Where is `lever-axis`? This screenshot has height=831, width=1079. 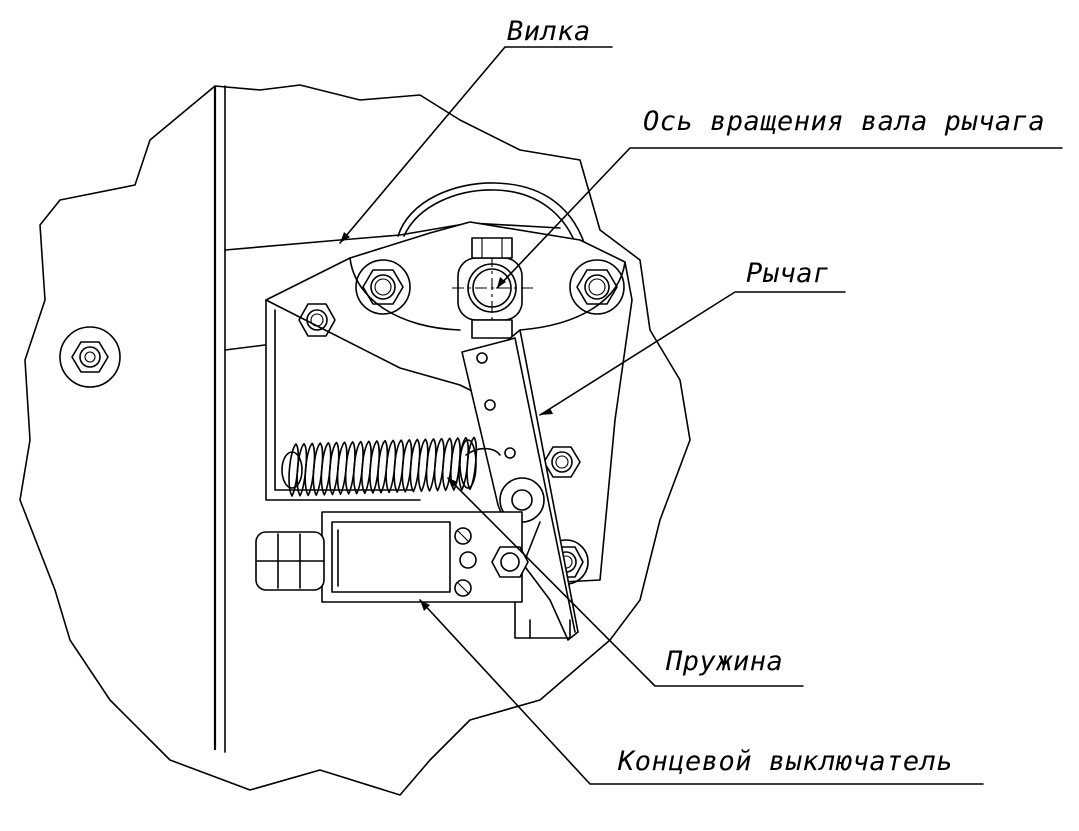 lever-axis is located at coordinates (493, 288).